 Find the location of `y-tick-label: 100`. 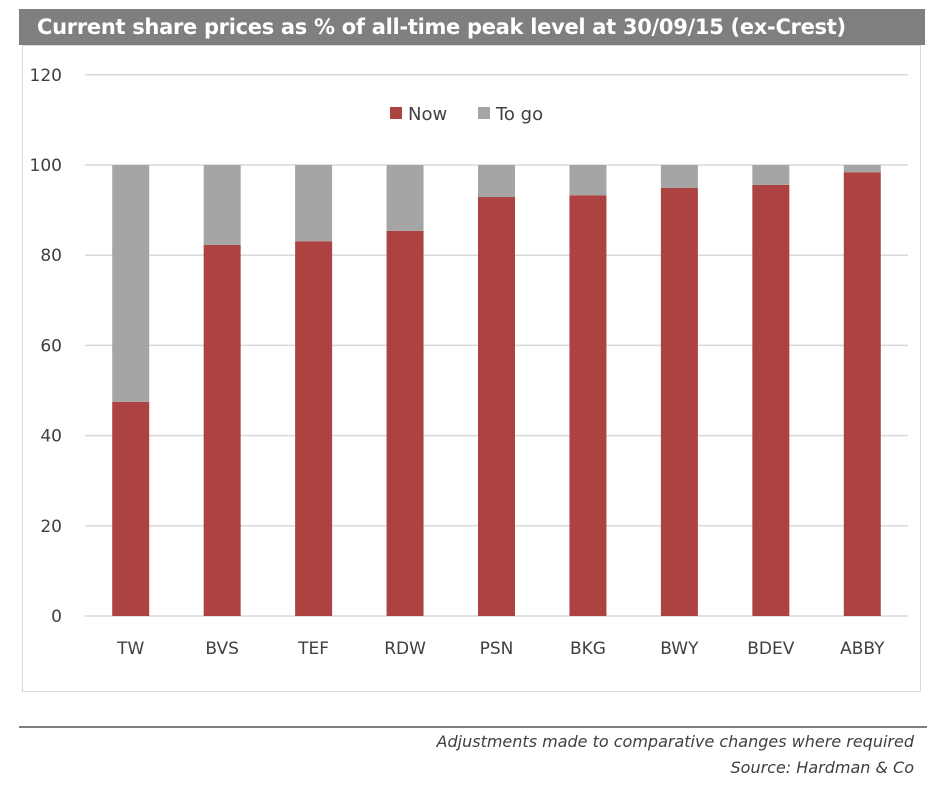

y-tick-label: 100 is located at coordinates (46, 166).